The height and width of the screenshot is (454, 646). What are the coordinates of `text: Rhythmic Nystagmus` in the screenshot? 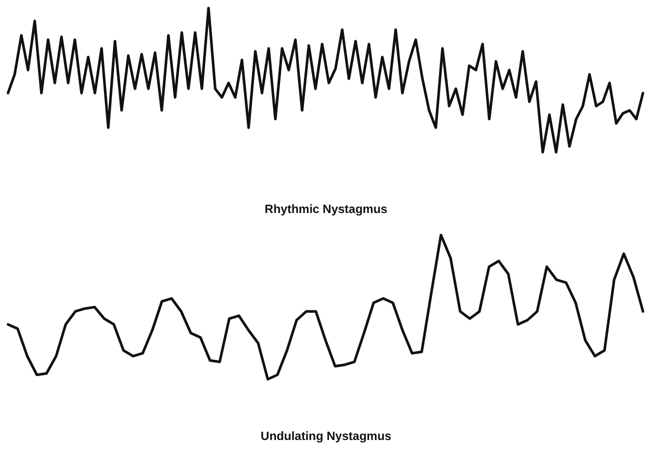 It's located at (326, 209).